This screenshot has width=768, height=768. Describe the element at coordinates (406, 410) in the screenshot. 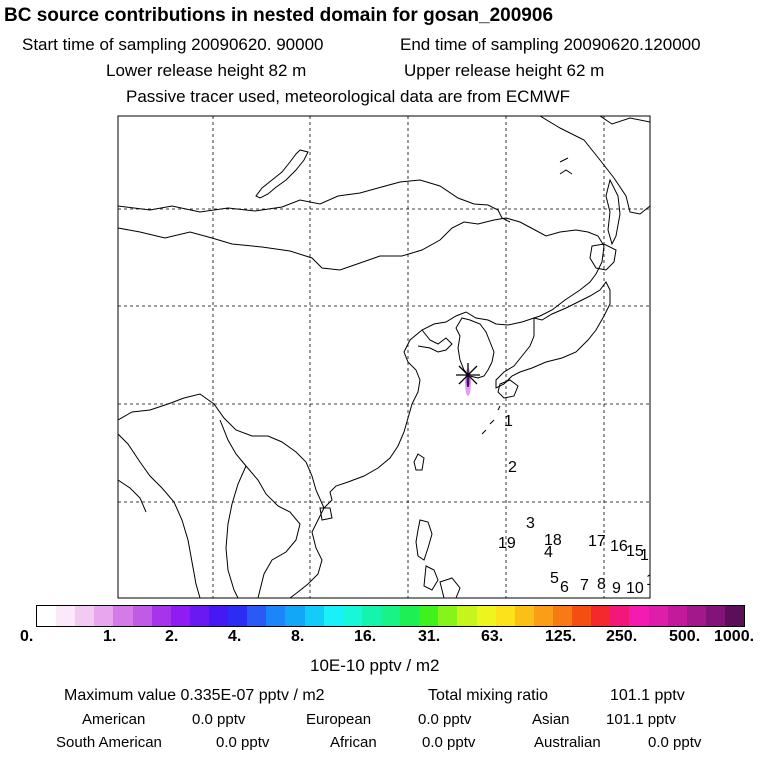

I see `china-east-coast` at that location.